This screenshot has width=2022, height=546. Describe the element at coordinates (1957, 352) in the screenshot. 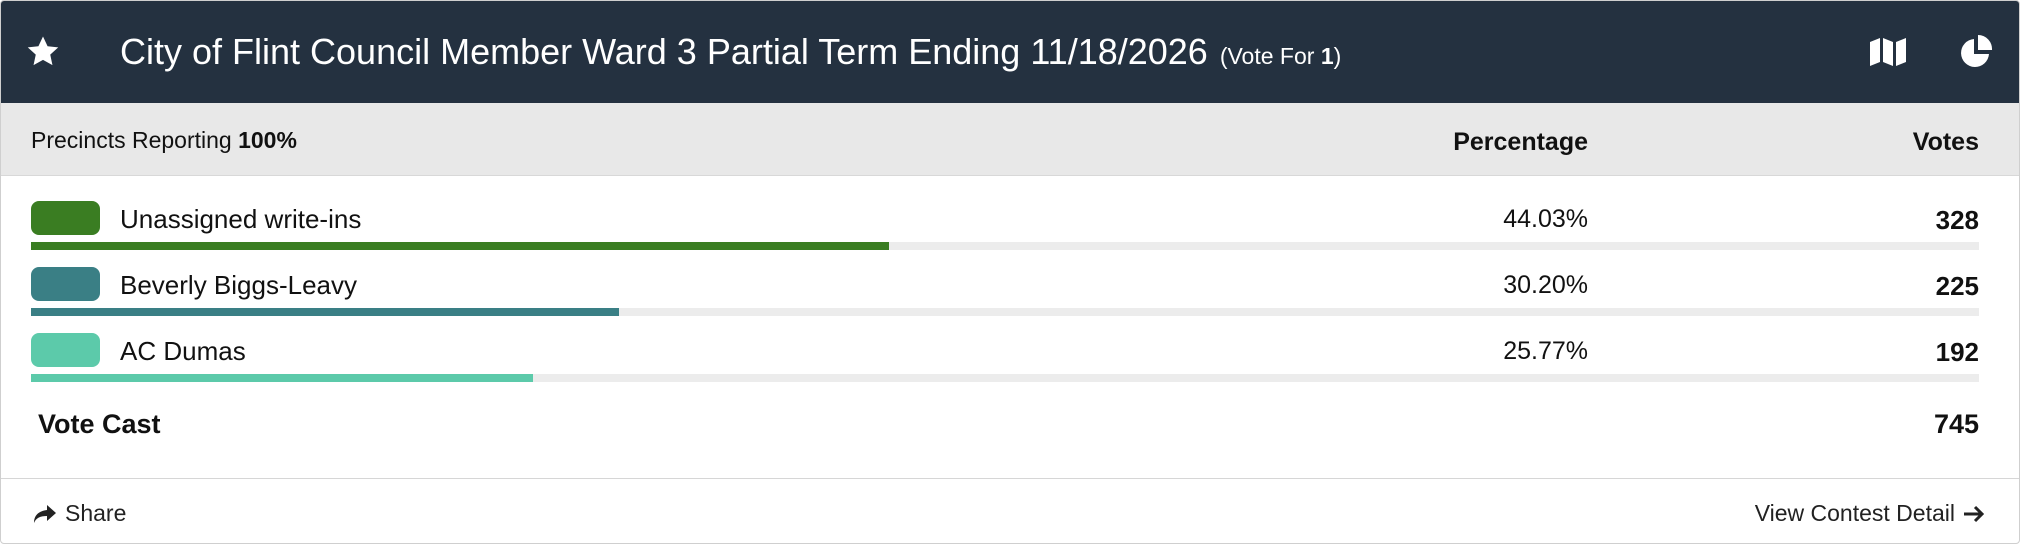

I see `candidate-votes: 192` at that location.